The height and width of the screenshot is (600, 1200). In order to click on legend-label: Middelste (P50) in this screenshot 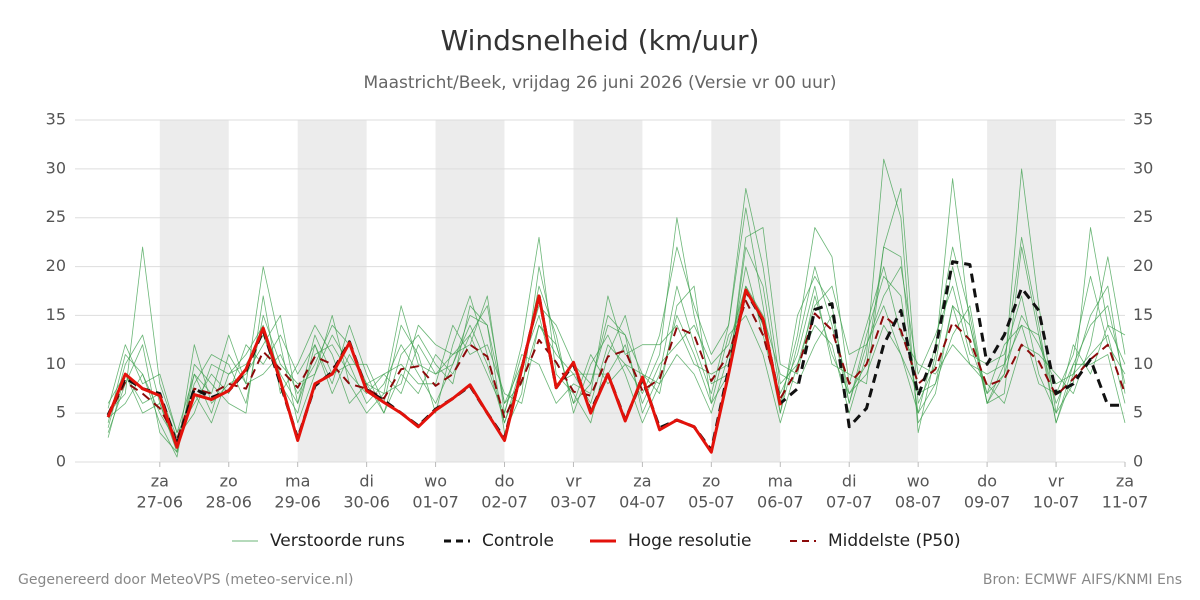, I will do `click(894, 541)`.